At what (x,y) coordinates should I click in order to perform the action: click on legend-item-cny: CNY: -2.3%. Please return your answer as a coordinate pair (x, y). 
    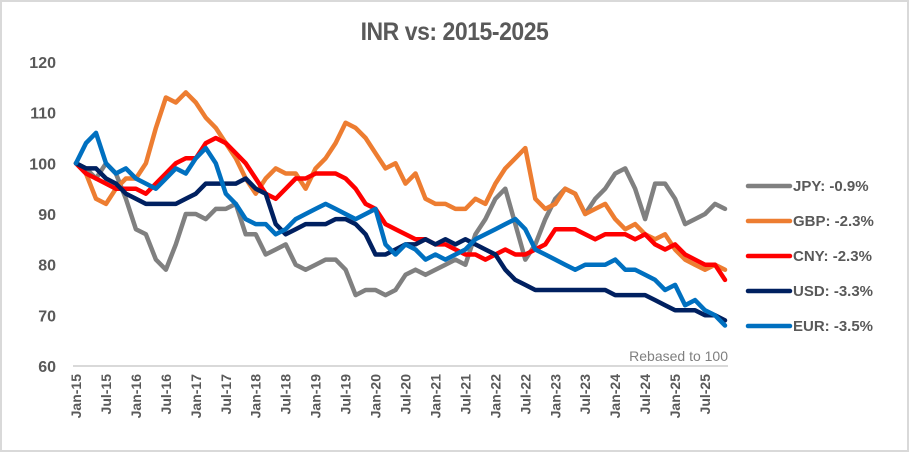
    Looking at the image, I should click on (808, 256).